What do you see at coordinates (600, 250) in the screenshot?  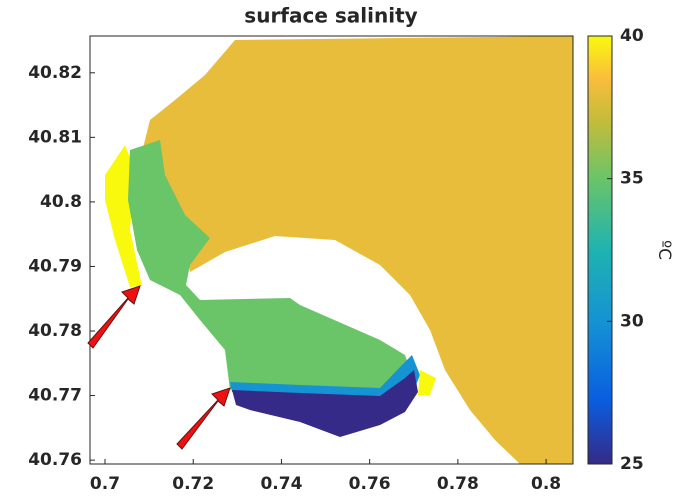 I see `colorbar` at bounding box center [600, 250].